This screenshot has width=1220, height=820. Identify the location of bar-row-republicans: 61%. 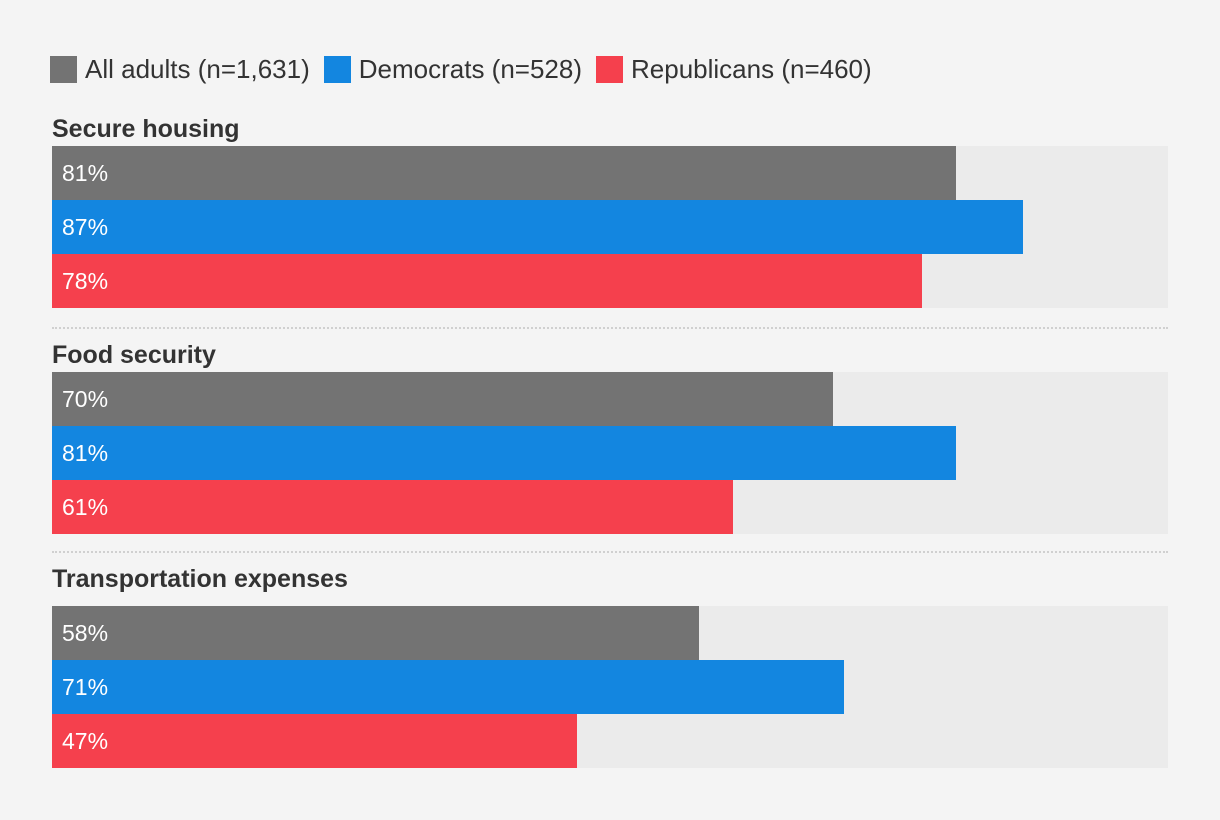
(610, 507).